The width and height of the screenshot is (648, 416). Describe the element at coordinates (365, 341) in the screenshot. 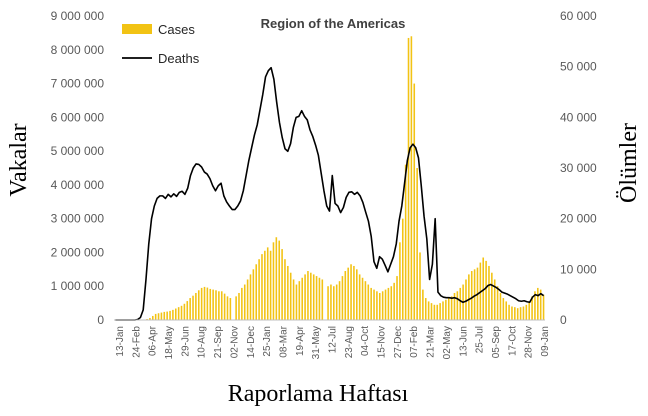

I see `x-tick-label: 04-Oct` at that location.